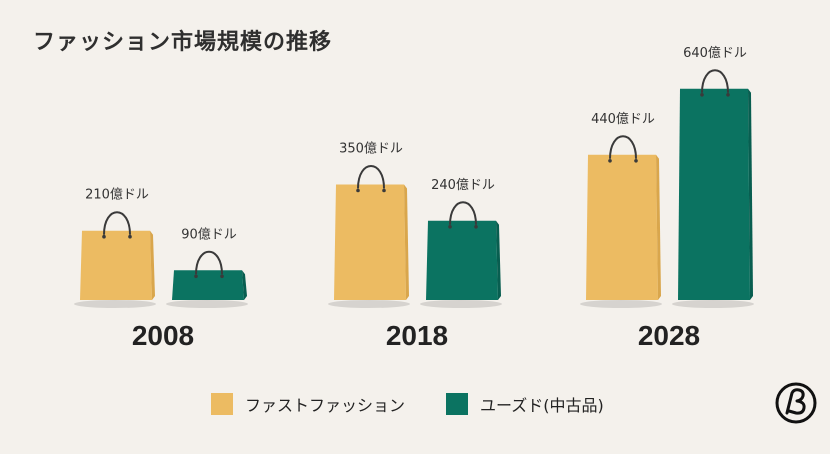 The width and height of the screenshot is (830, 454). I want to click on bar-used-2018, so click(462, 260).